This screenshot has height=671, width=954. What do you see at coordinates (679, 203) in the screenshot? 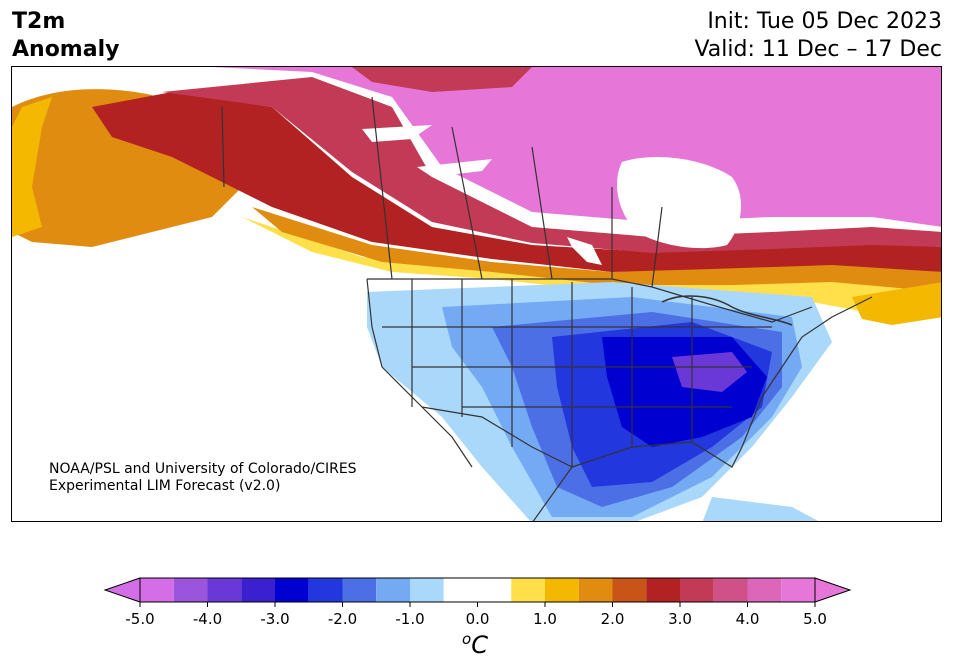
I see `hudson-bay-water` at bounding box center [679, 203].